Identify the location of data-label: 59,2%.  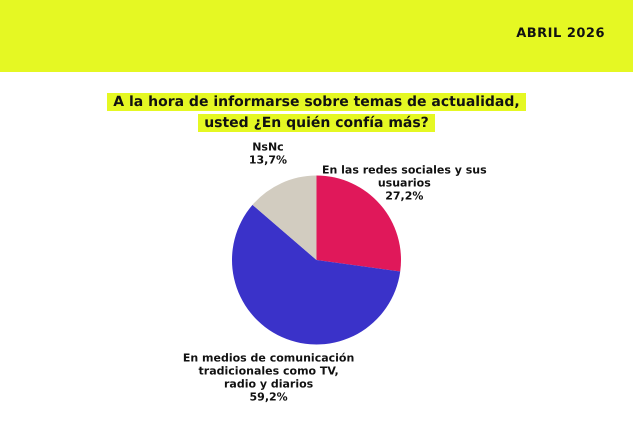
(269, 397).